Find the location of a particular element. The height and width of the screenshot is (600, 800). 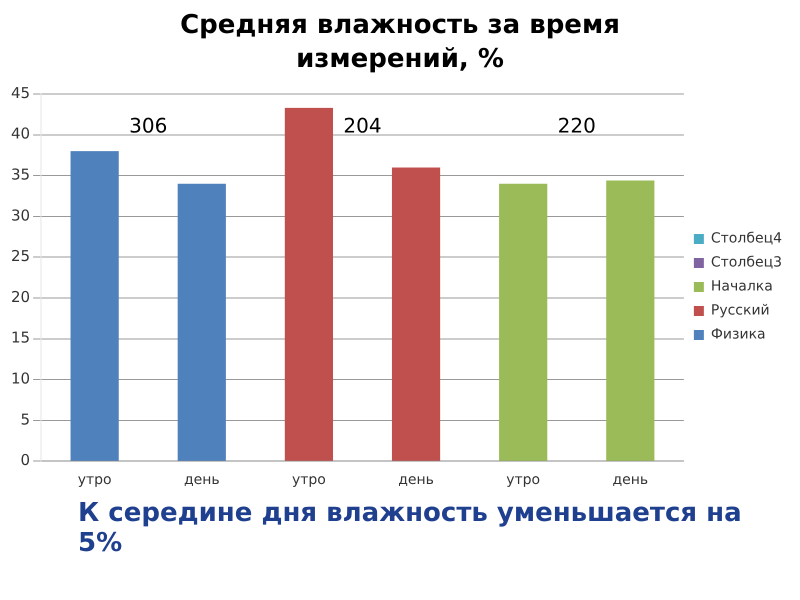

legend-label: Столбец3 is located at coordinates (746, 262).